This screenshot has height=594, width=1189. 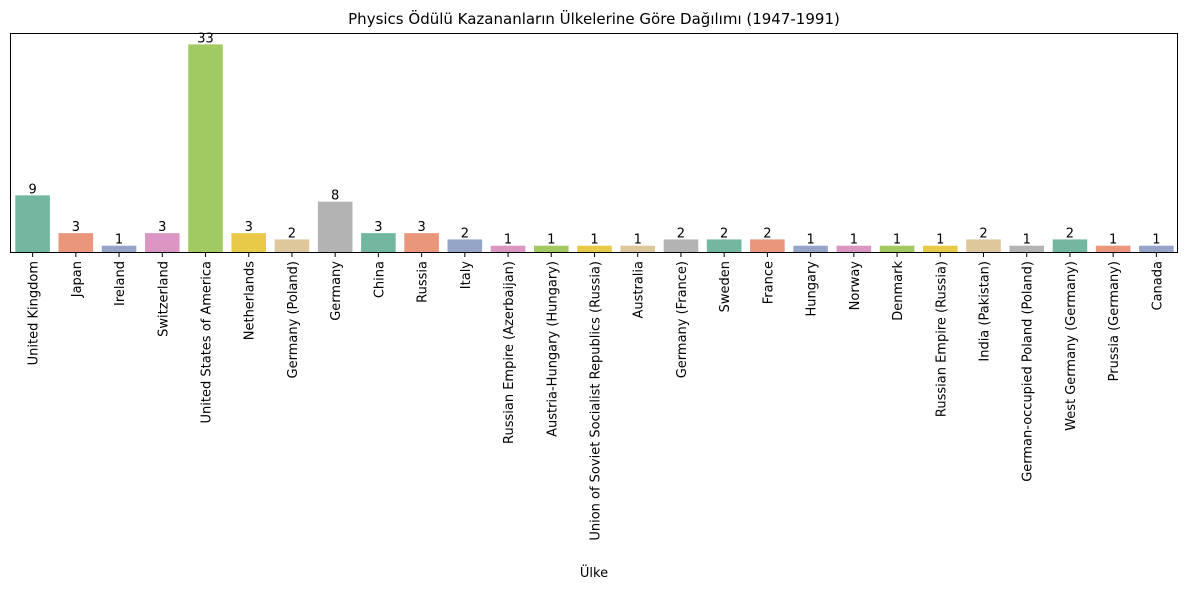 I want to click on x-tick-label-0: United Kingdom, so click(x=34, y=313).